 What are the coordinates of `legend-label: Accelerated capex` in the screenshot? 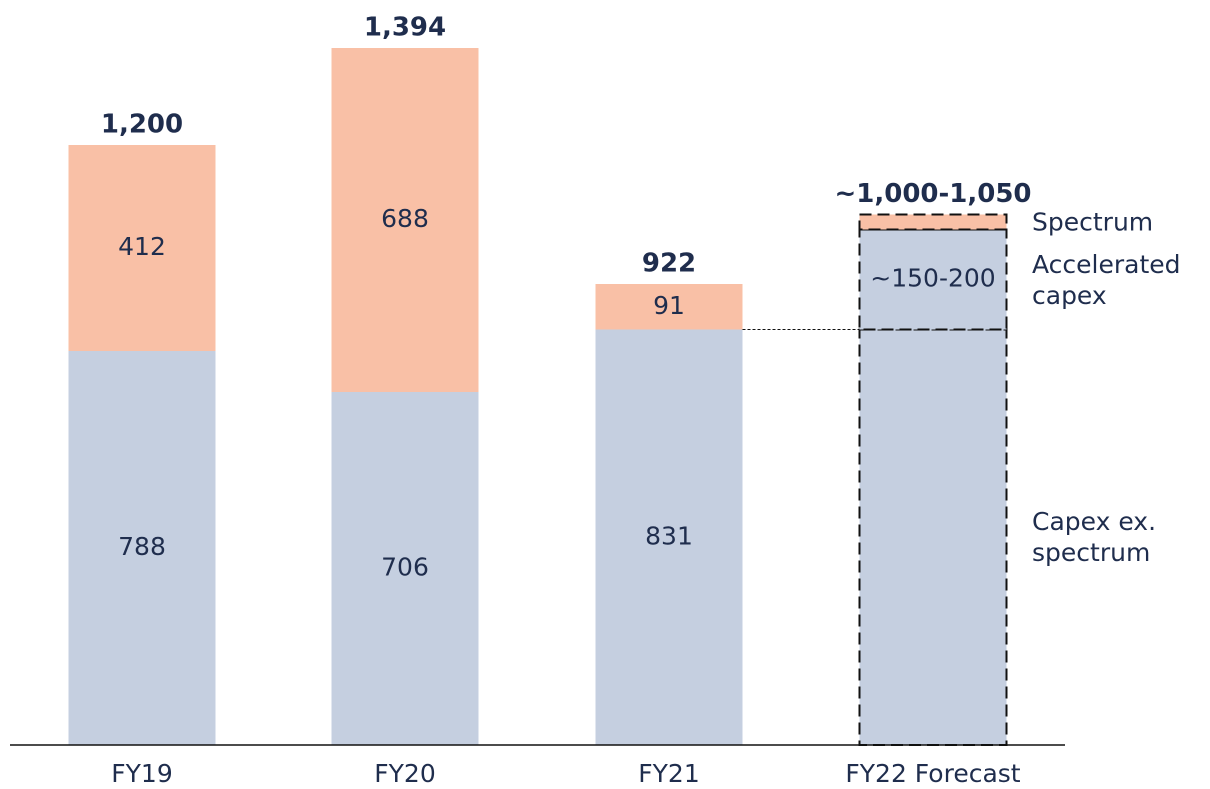 It's located at (1106, 279).